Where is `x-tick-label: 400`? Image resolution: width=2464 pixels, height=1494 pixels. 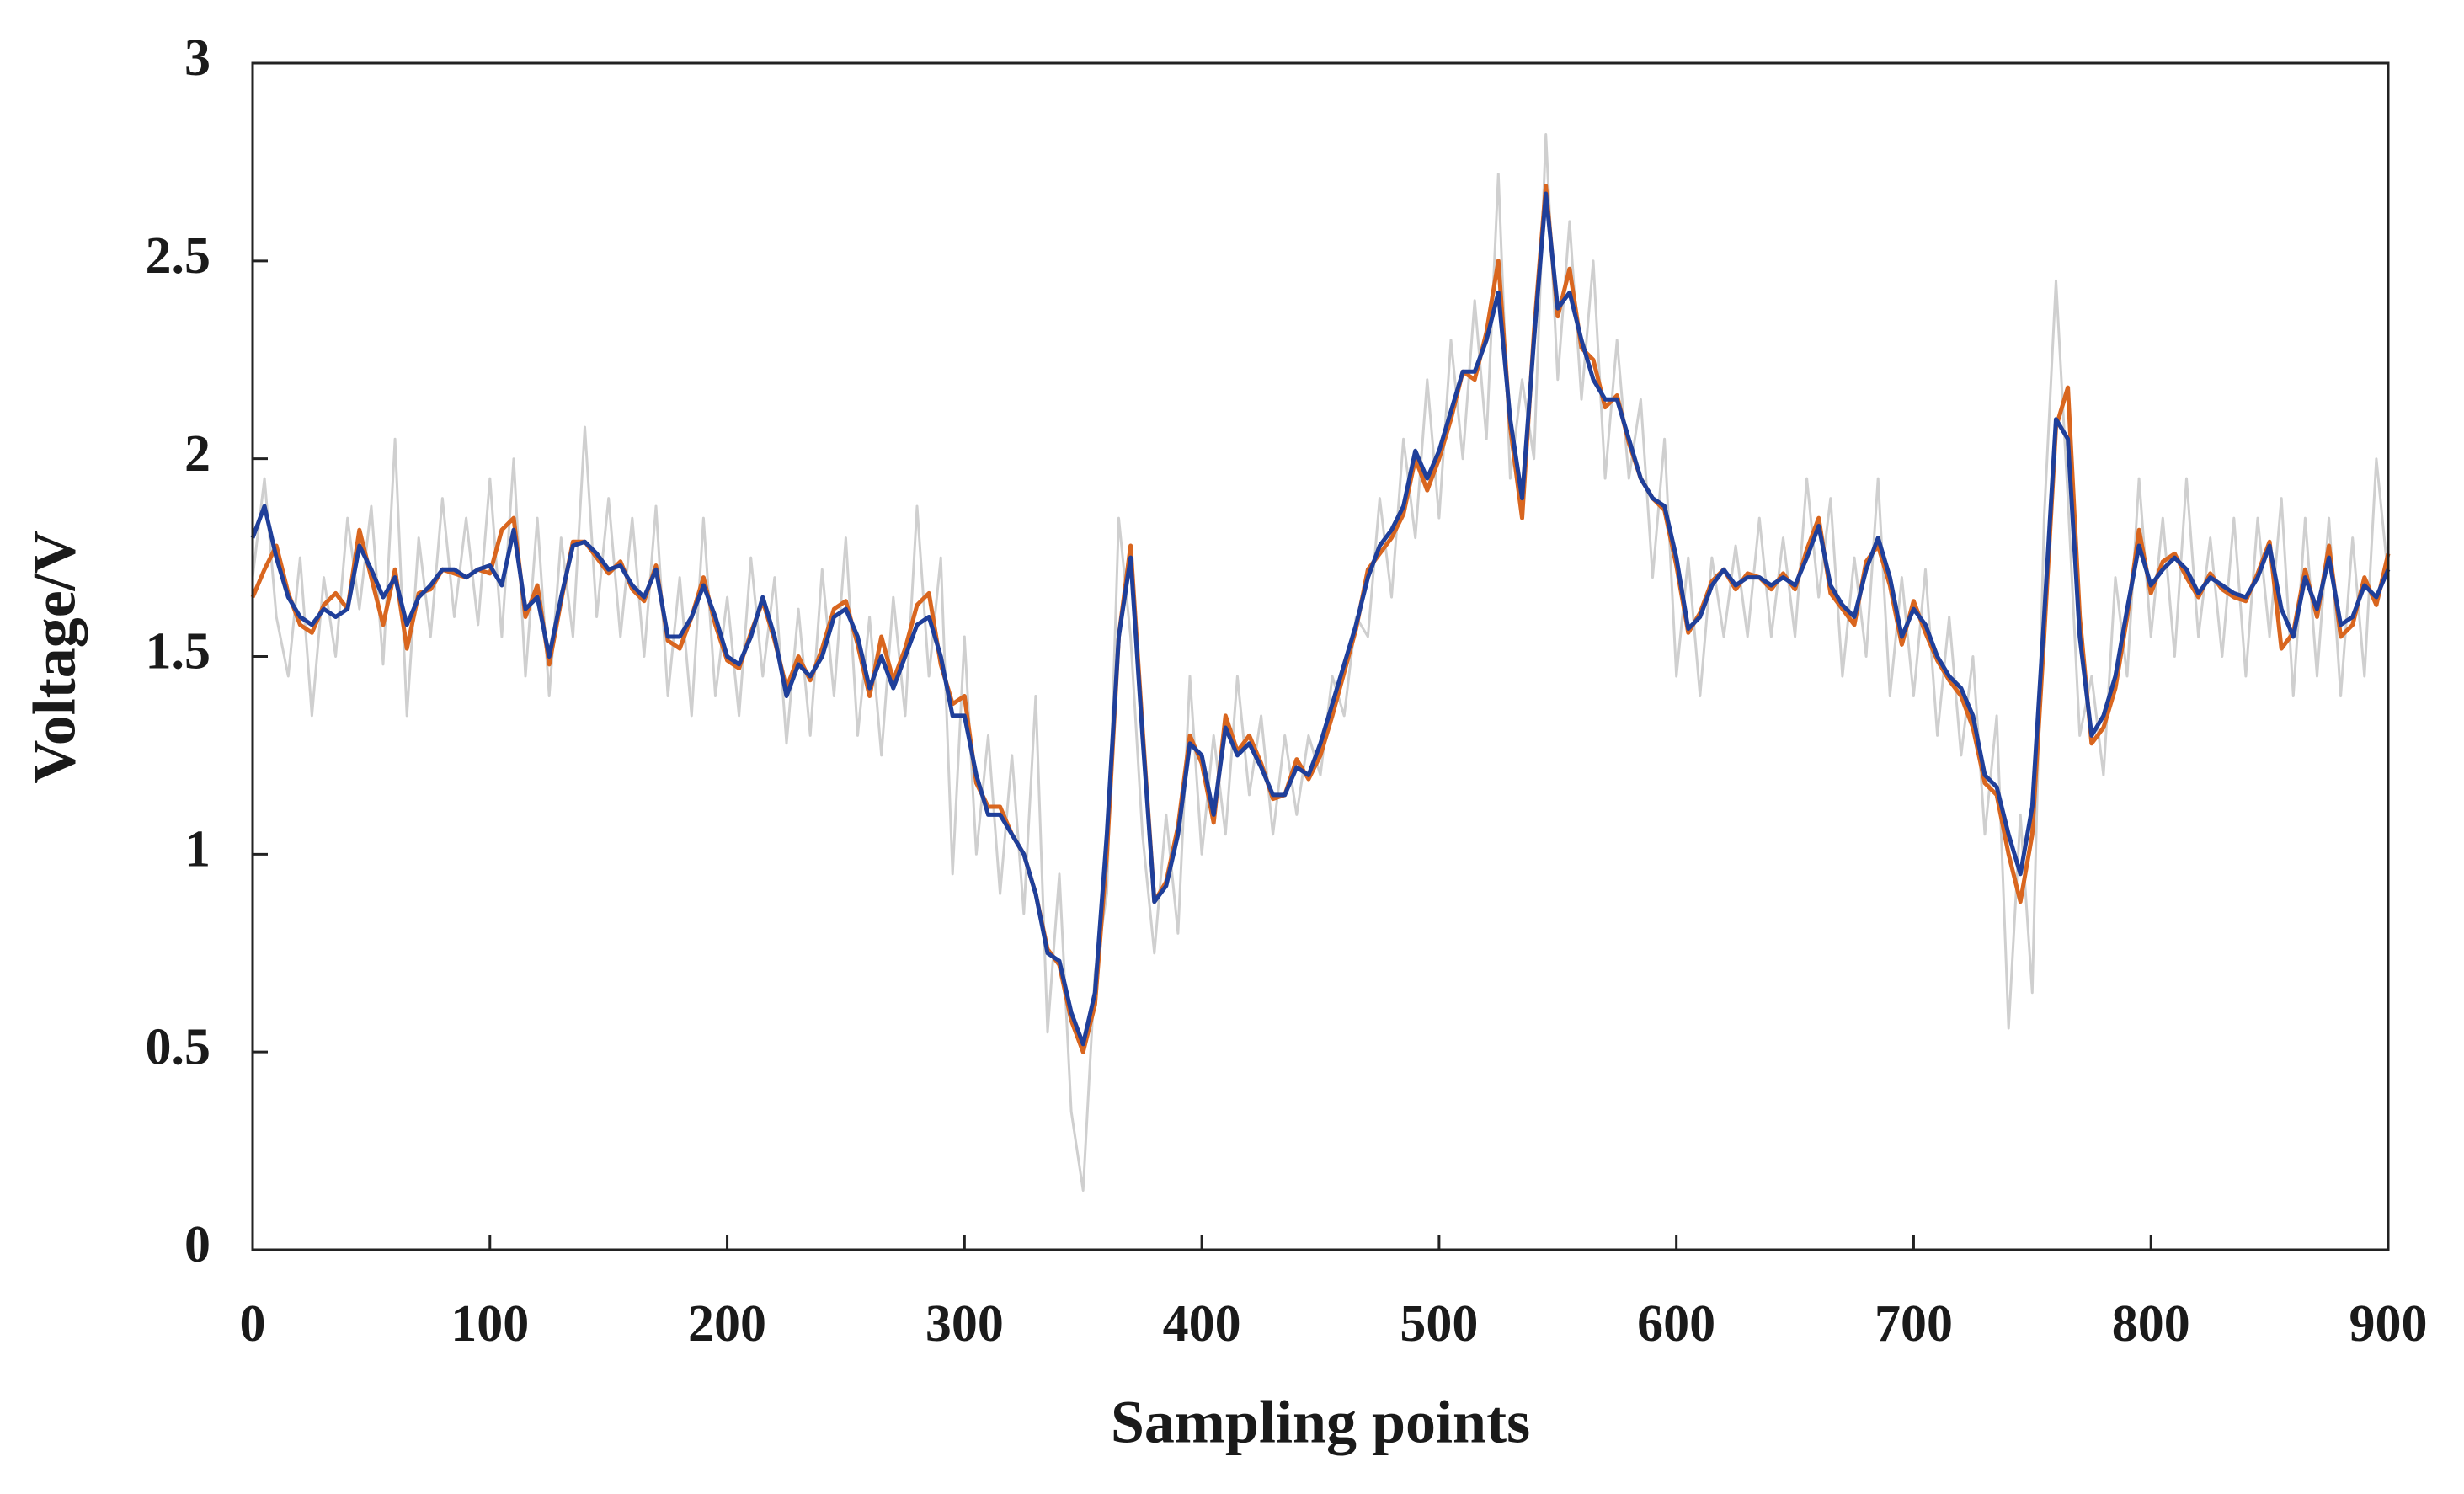 x-tick-label: 400 is located at coordinates (1202, 1324).